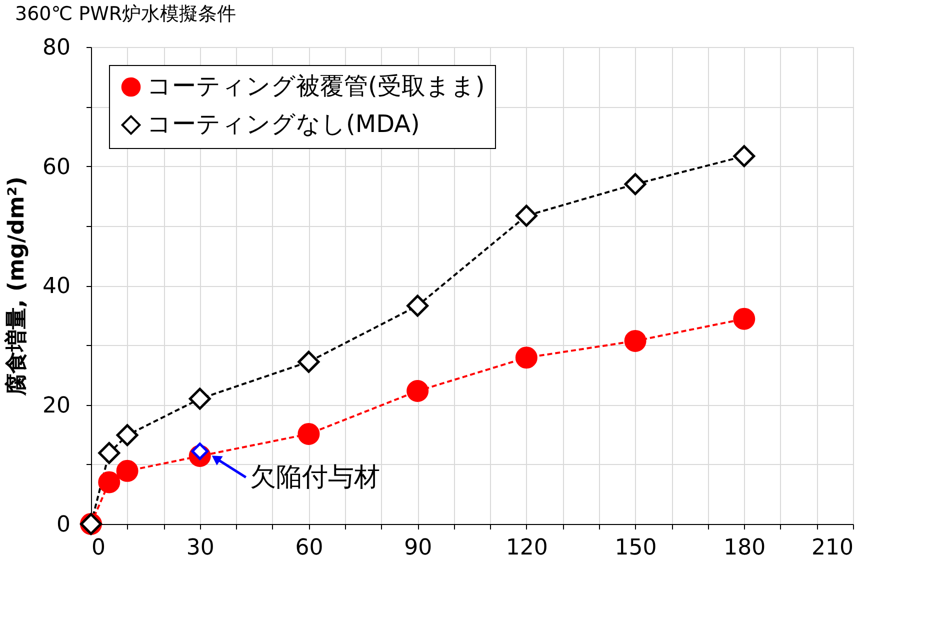 The image size is (942, 617). What do you see at coordinates (283, 124) in the screenshot?
I see `legend-label: コーティングなし(MDA)` at bounding box center [283, 124].